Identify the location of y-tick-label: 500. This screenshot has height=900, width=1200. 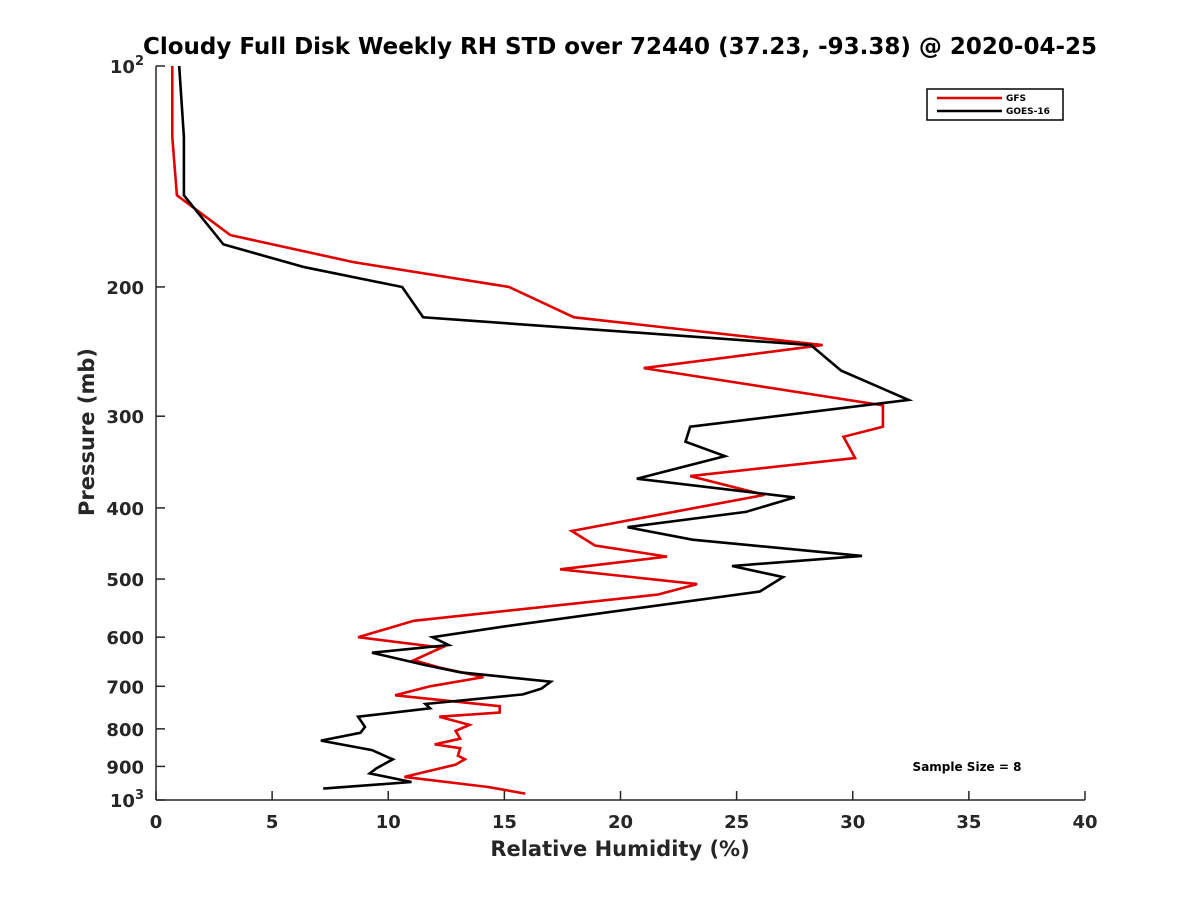
(125, 580).